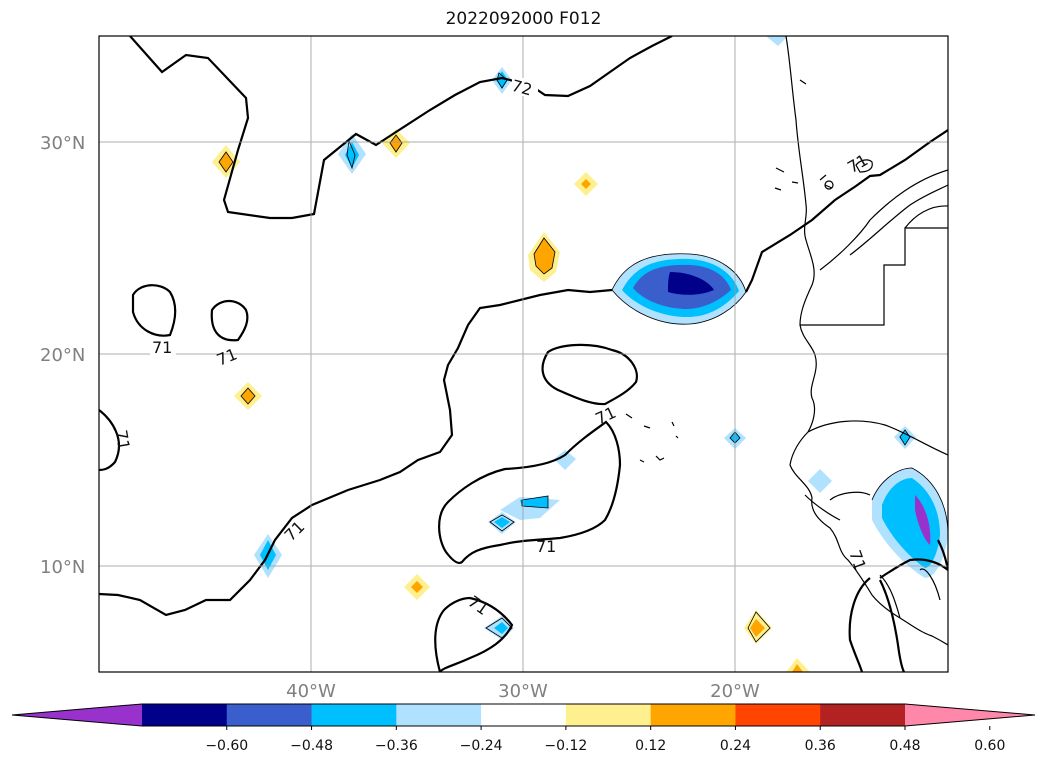  I want to click on lat-axis: 30°N 20°N 10°N, so click(62, 355).